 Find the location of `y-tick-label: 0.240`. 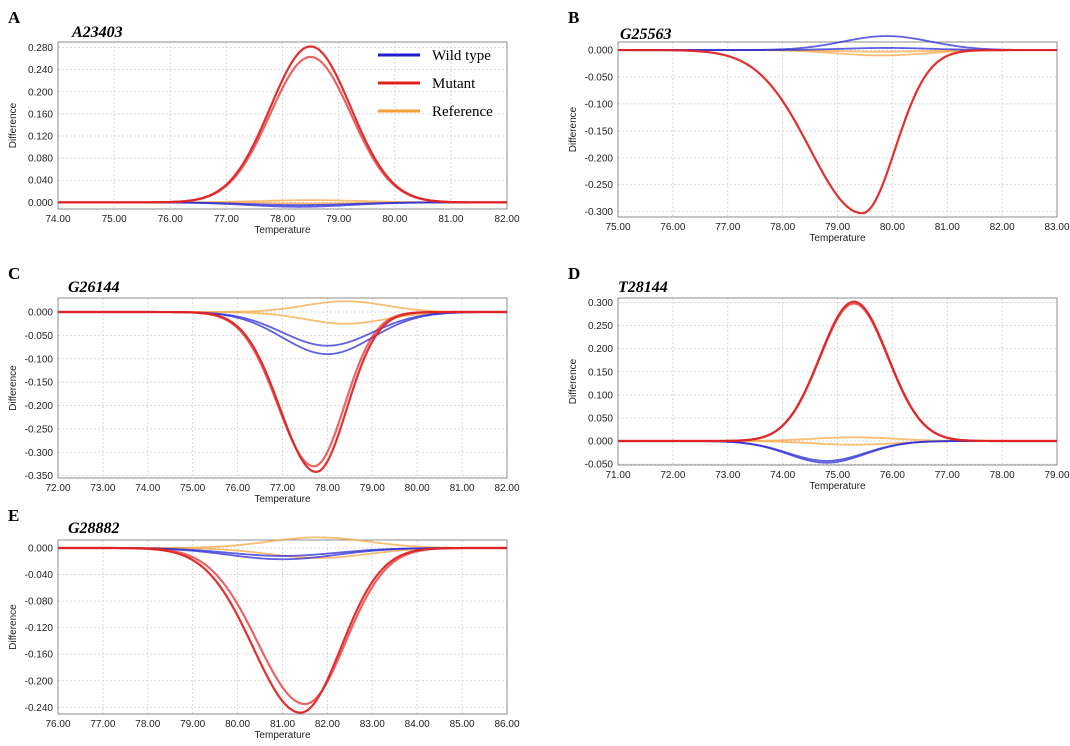

y-tick-label: 0.240 is located at coordinates (40, 70).